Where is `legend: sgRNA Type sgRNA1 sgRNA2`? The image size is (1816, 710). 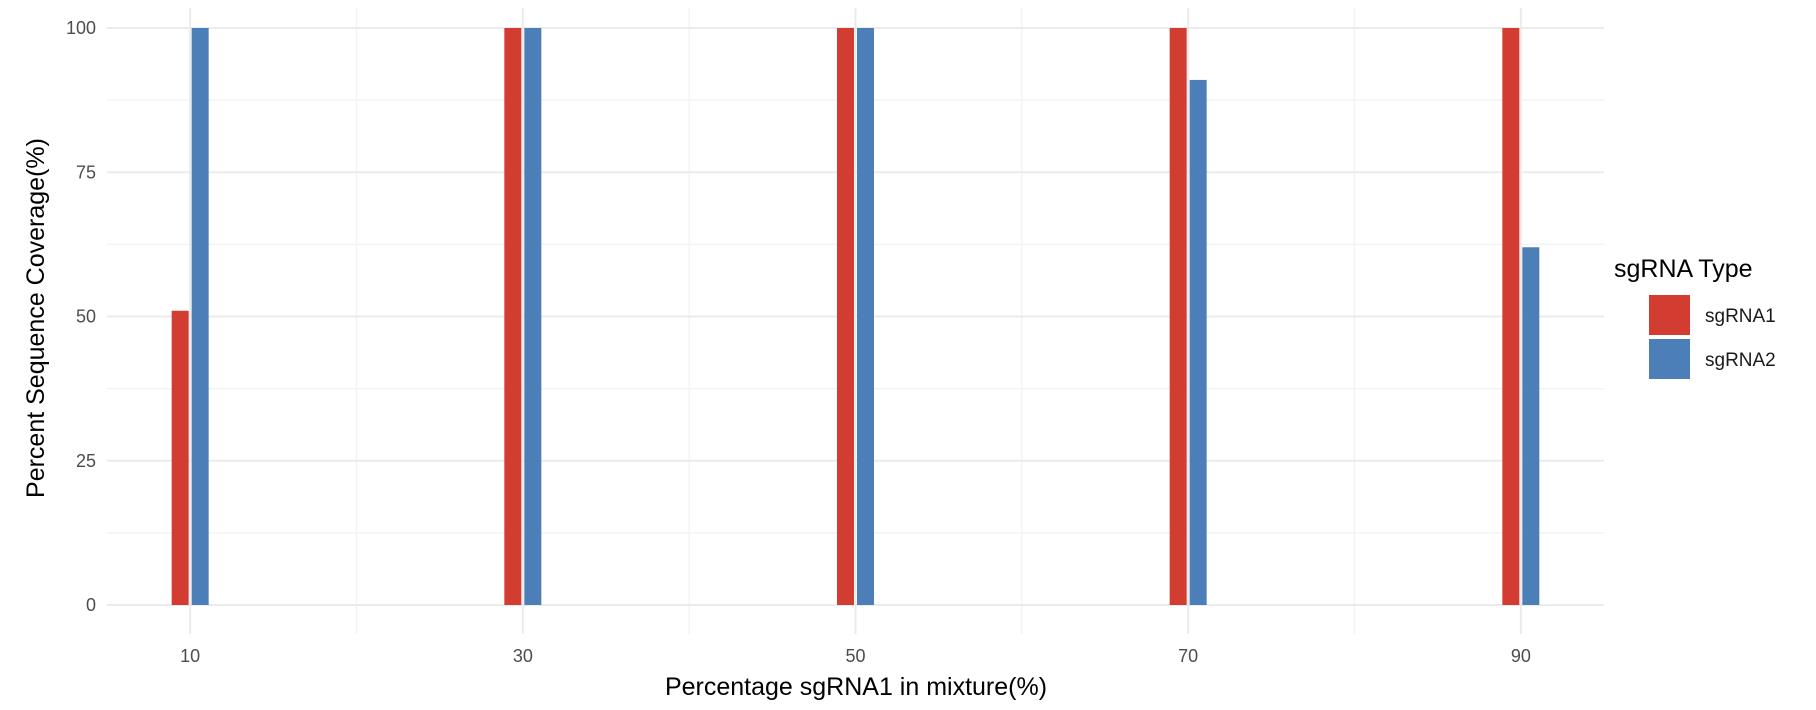
legend: sgRNA Type sgRNA1 sgRNA2 is located at coordinates (1695, 317).